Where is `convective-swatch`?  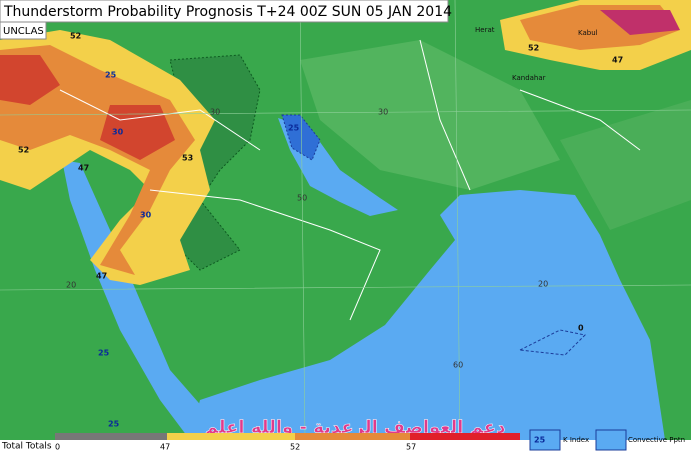
convective-swatch is located at coordinates (611, 440).